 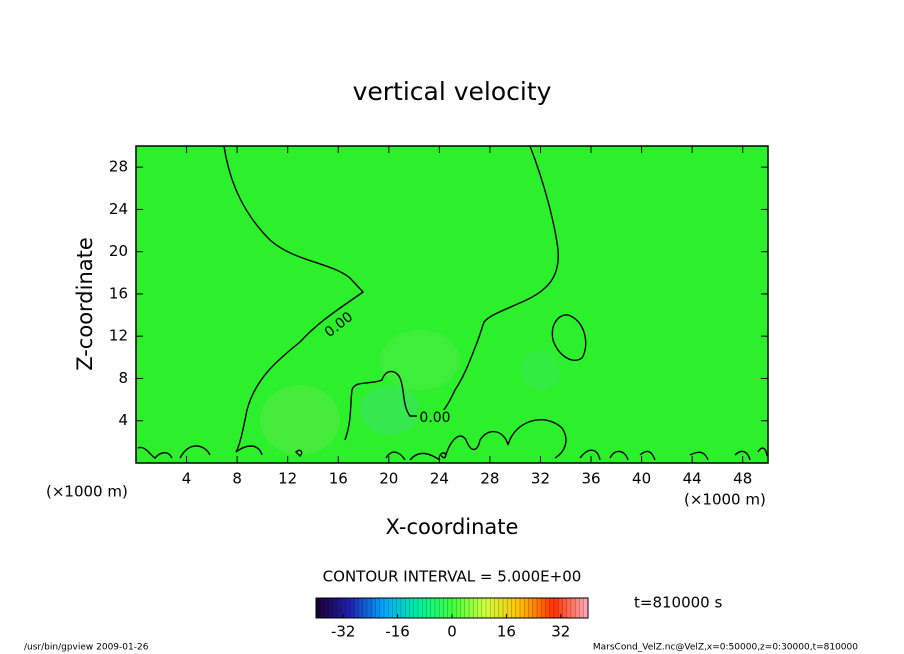 What do you see at coordinates (560, 632) in the screenshot?
I see `colorbar-tick-label: 32` at bounding box center [560, 632].